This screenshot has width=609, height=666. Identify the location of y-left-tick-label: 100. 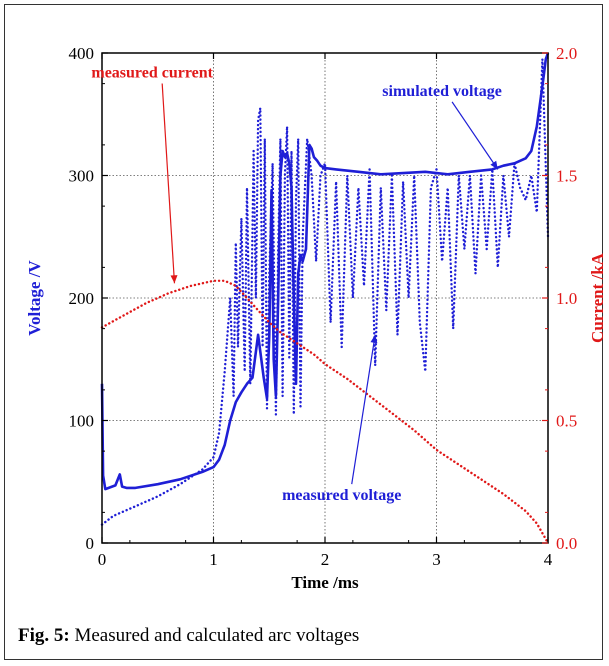
(82, 421).